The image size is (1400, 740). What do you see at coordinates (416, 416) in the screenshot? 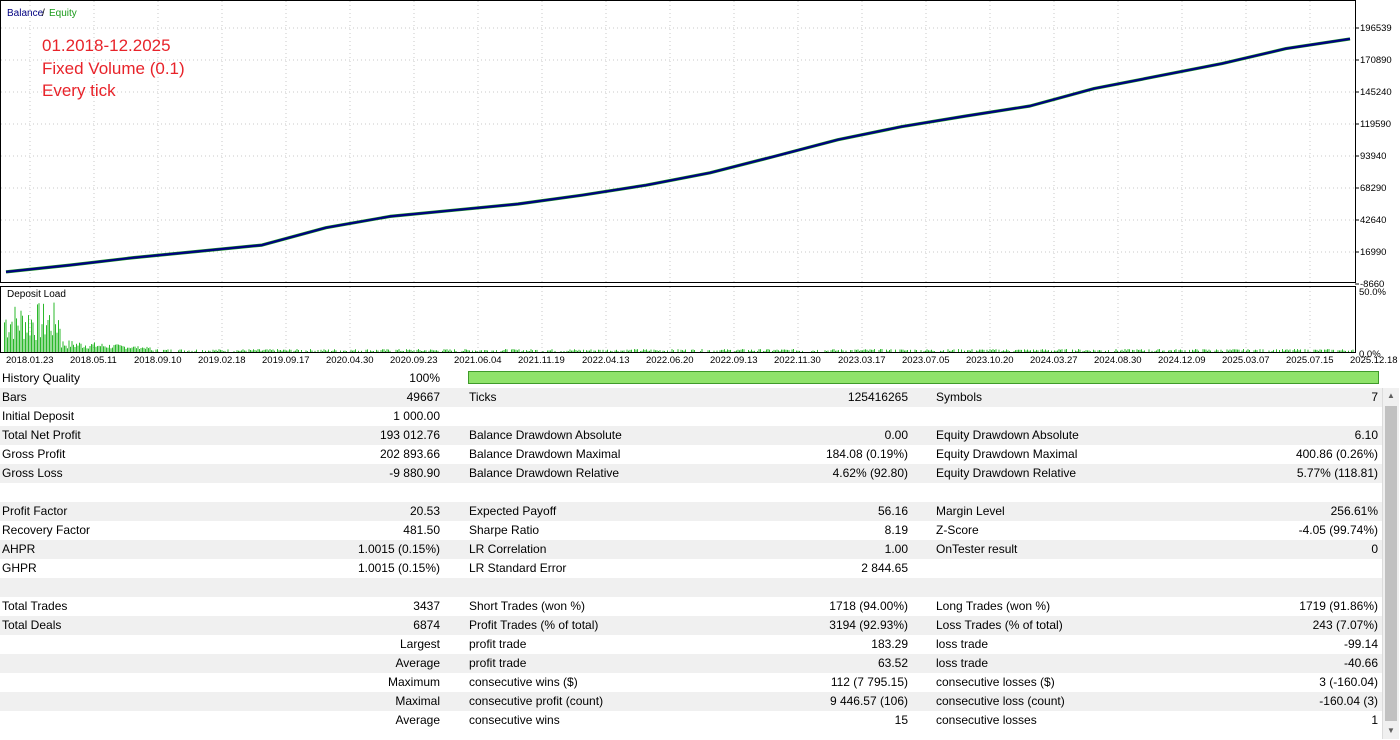
I see `report-cell-c2: 1 000.00` at bounding box center [416, 416].